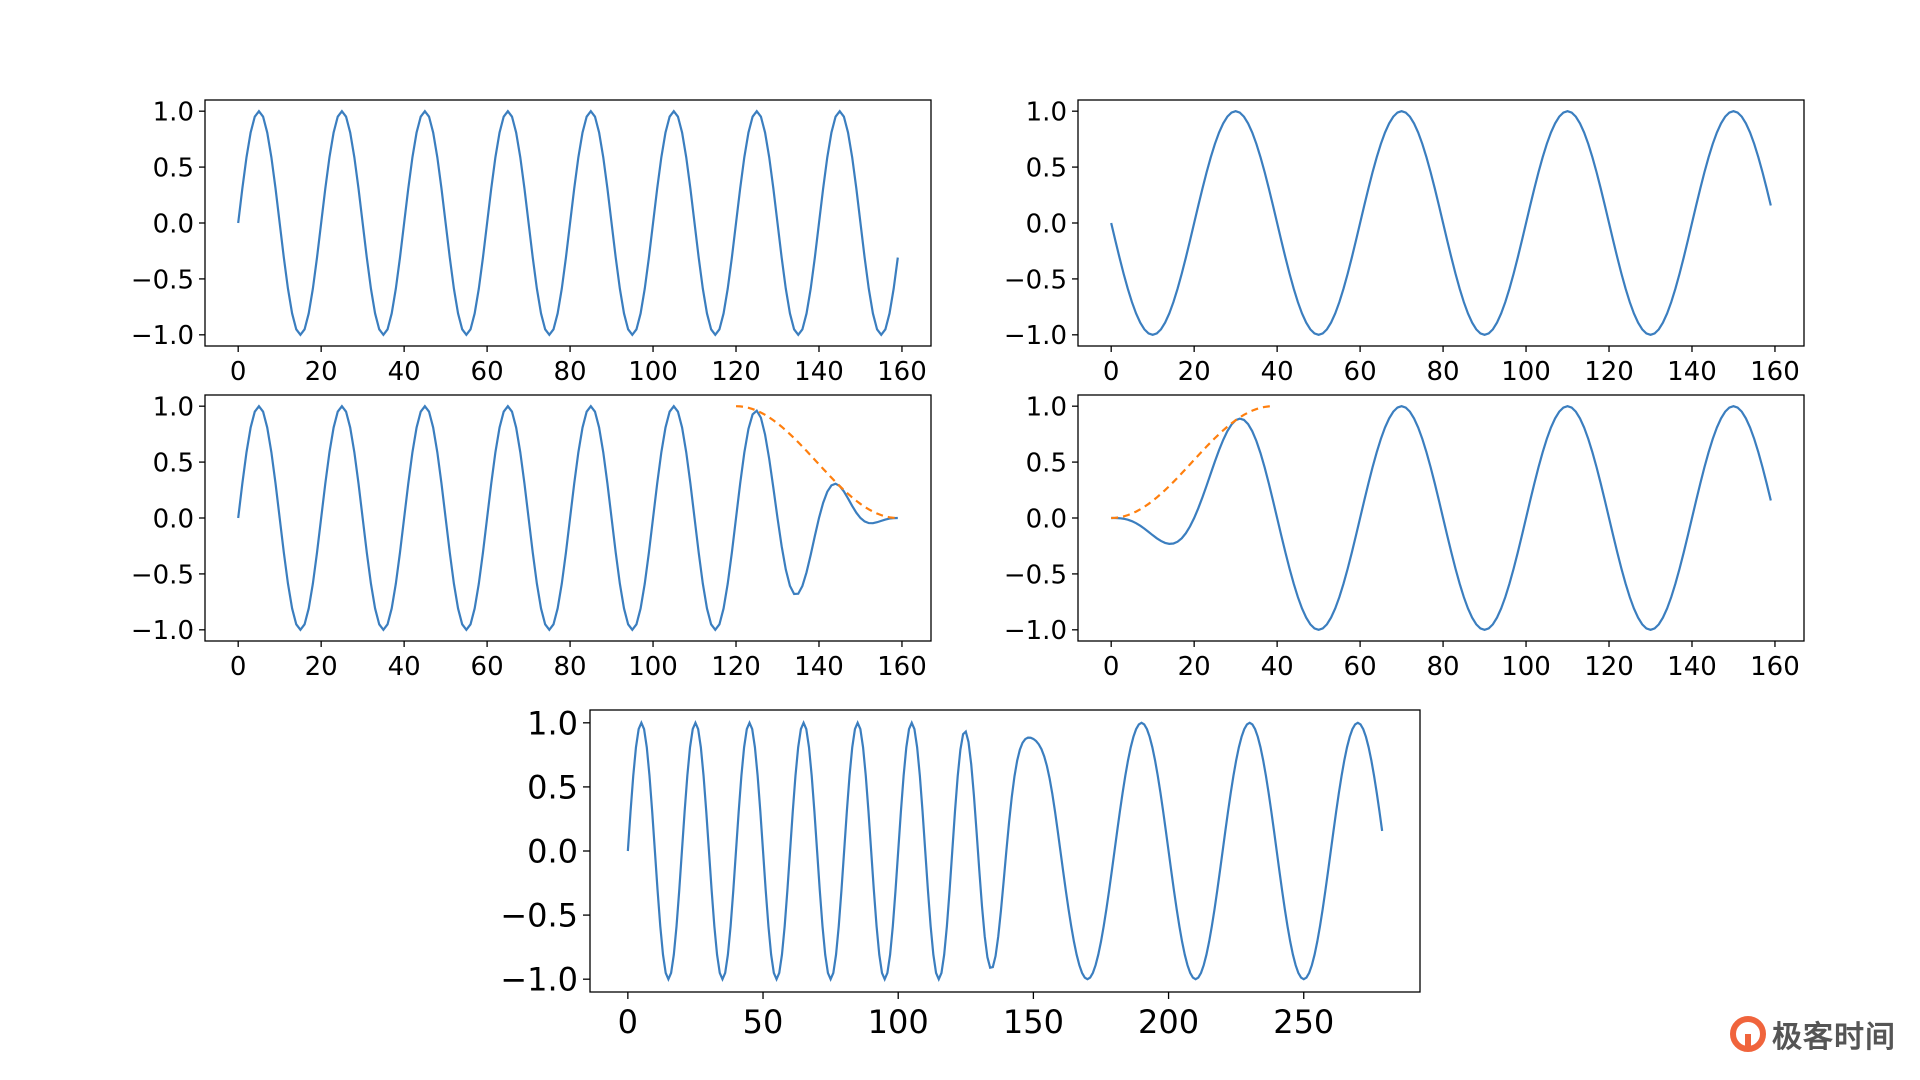 Image resolution: width=1920 pixels, height=1080 pixels. What do you see at coordinates (1303, 1022) in the screenshot?
I see `x-tick-label: 250` at bounding box center [1303, 1022].